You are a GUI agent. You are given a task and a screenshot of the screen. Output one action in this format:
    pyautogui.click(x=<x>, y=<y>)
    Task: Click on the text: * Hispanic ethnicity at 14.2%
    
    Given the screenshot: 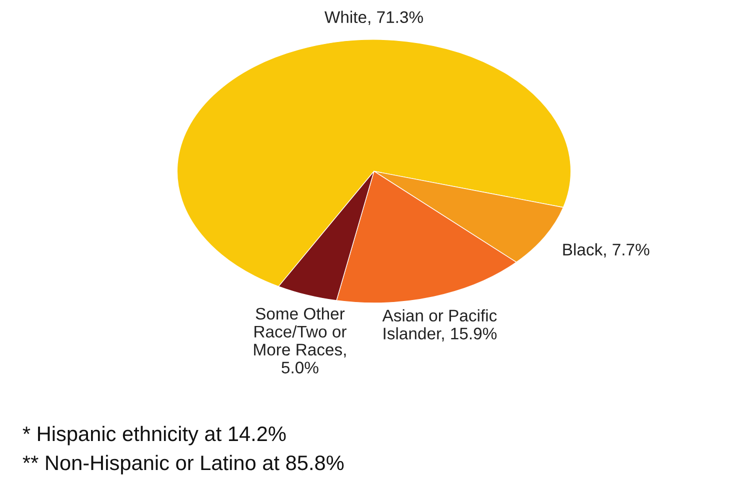 What is the action you would take?
    pyautogui.click(x=154, y=436)
    